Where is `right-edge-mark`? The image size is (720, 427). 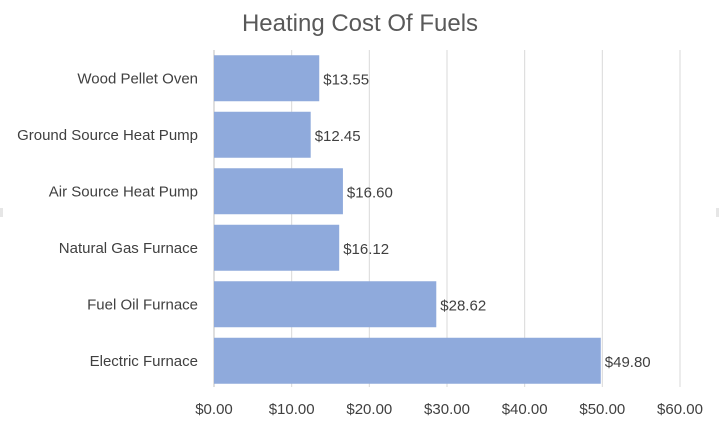
right-edge-mark is located at coordinates (717, 212).